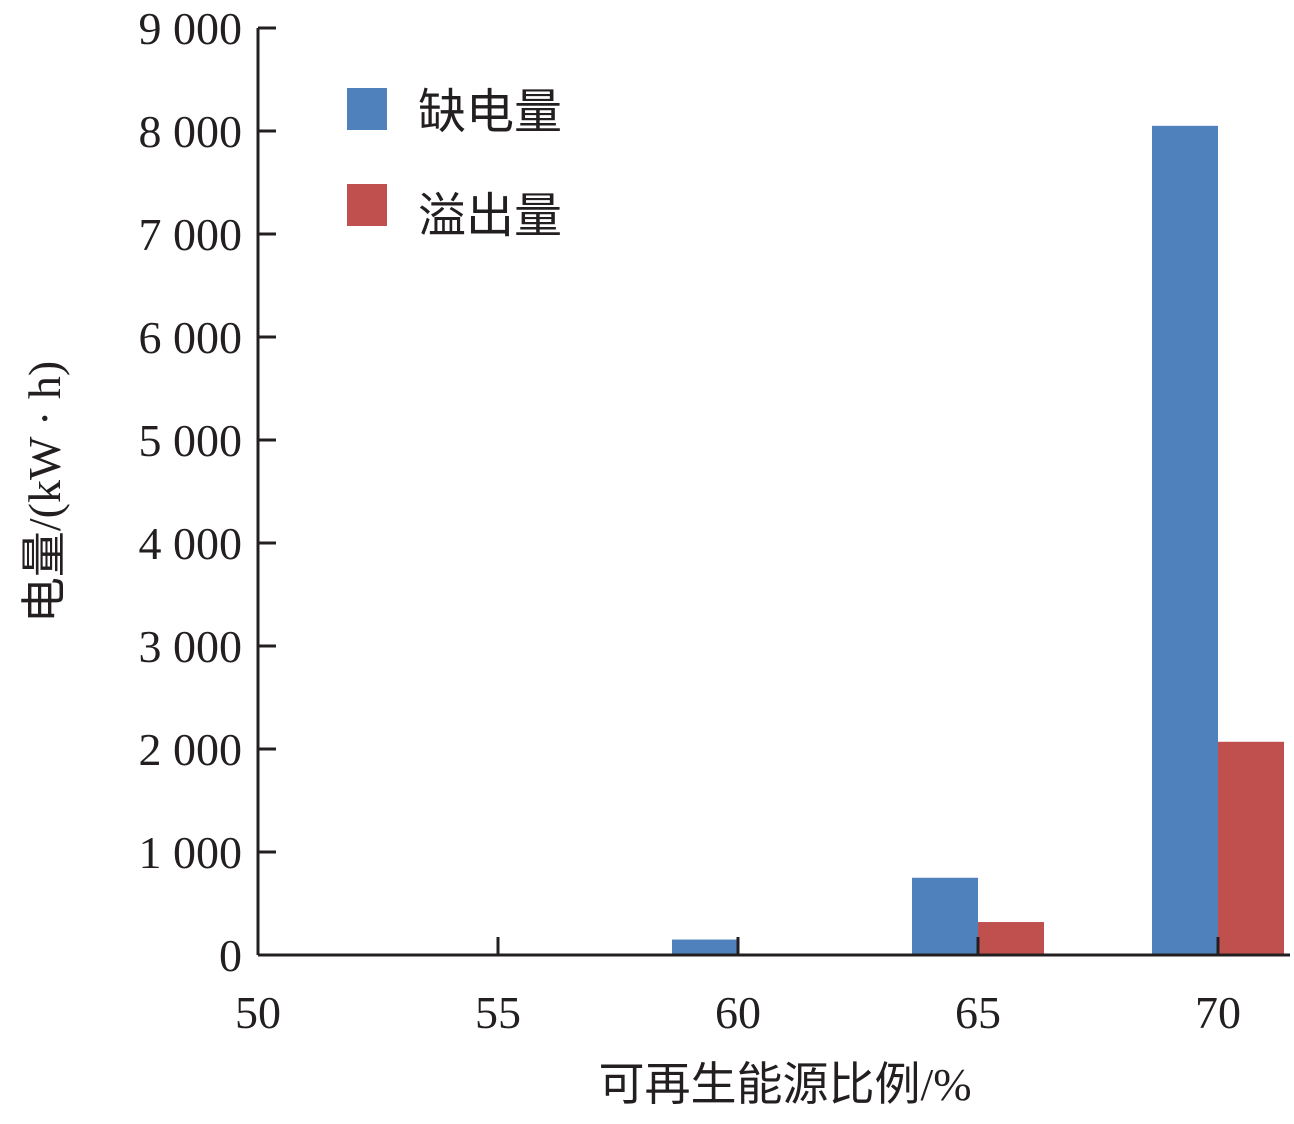 This screenshot has height=1124, width=1294. Describe the element at coordinates (191, 749) in the screenshot. I see `y-tick-label: 2 000` at that location.